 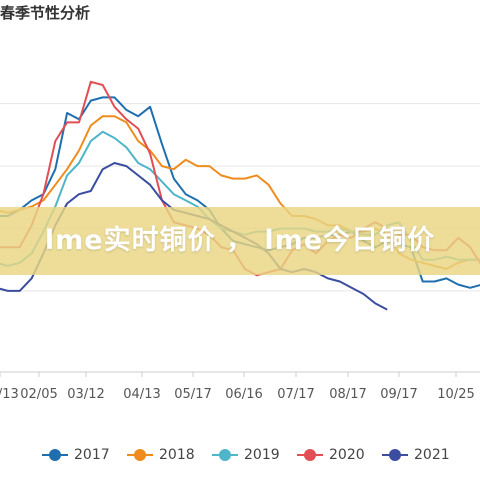 What do you see at coordinates (45, 13) in the screenshot?
I see `chart-title: 春季节性分析` at bounding box center [45, 13].